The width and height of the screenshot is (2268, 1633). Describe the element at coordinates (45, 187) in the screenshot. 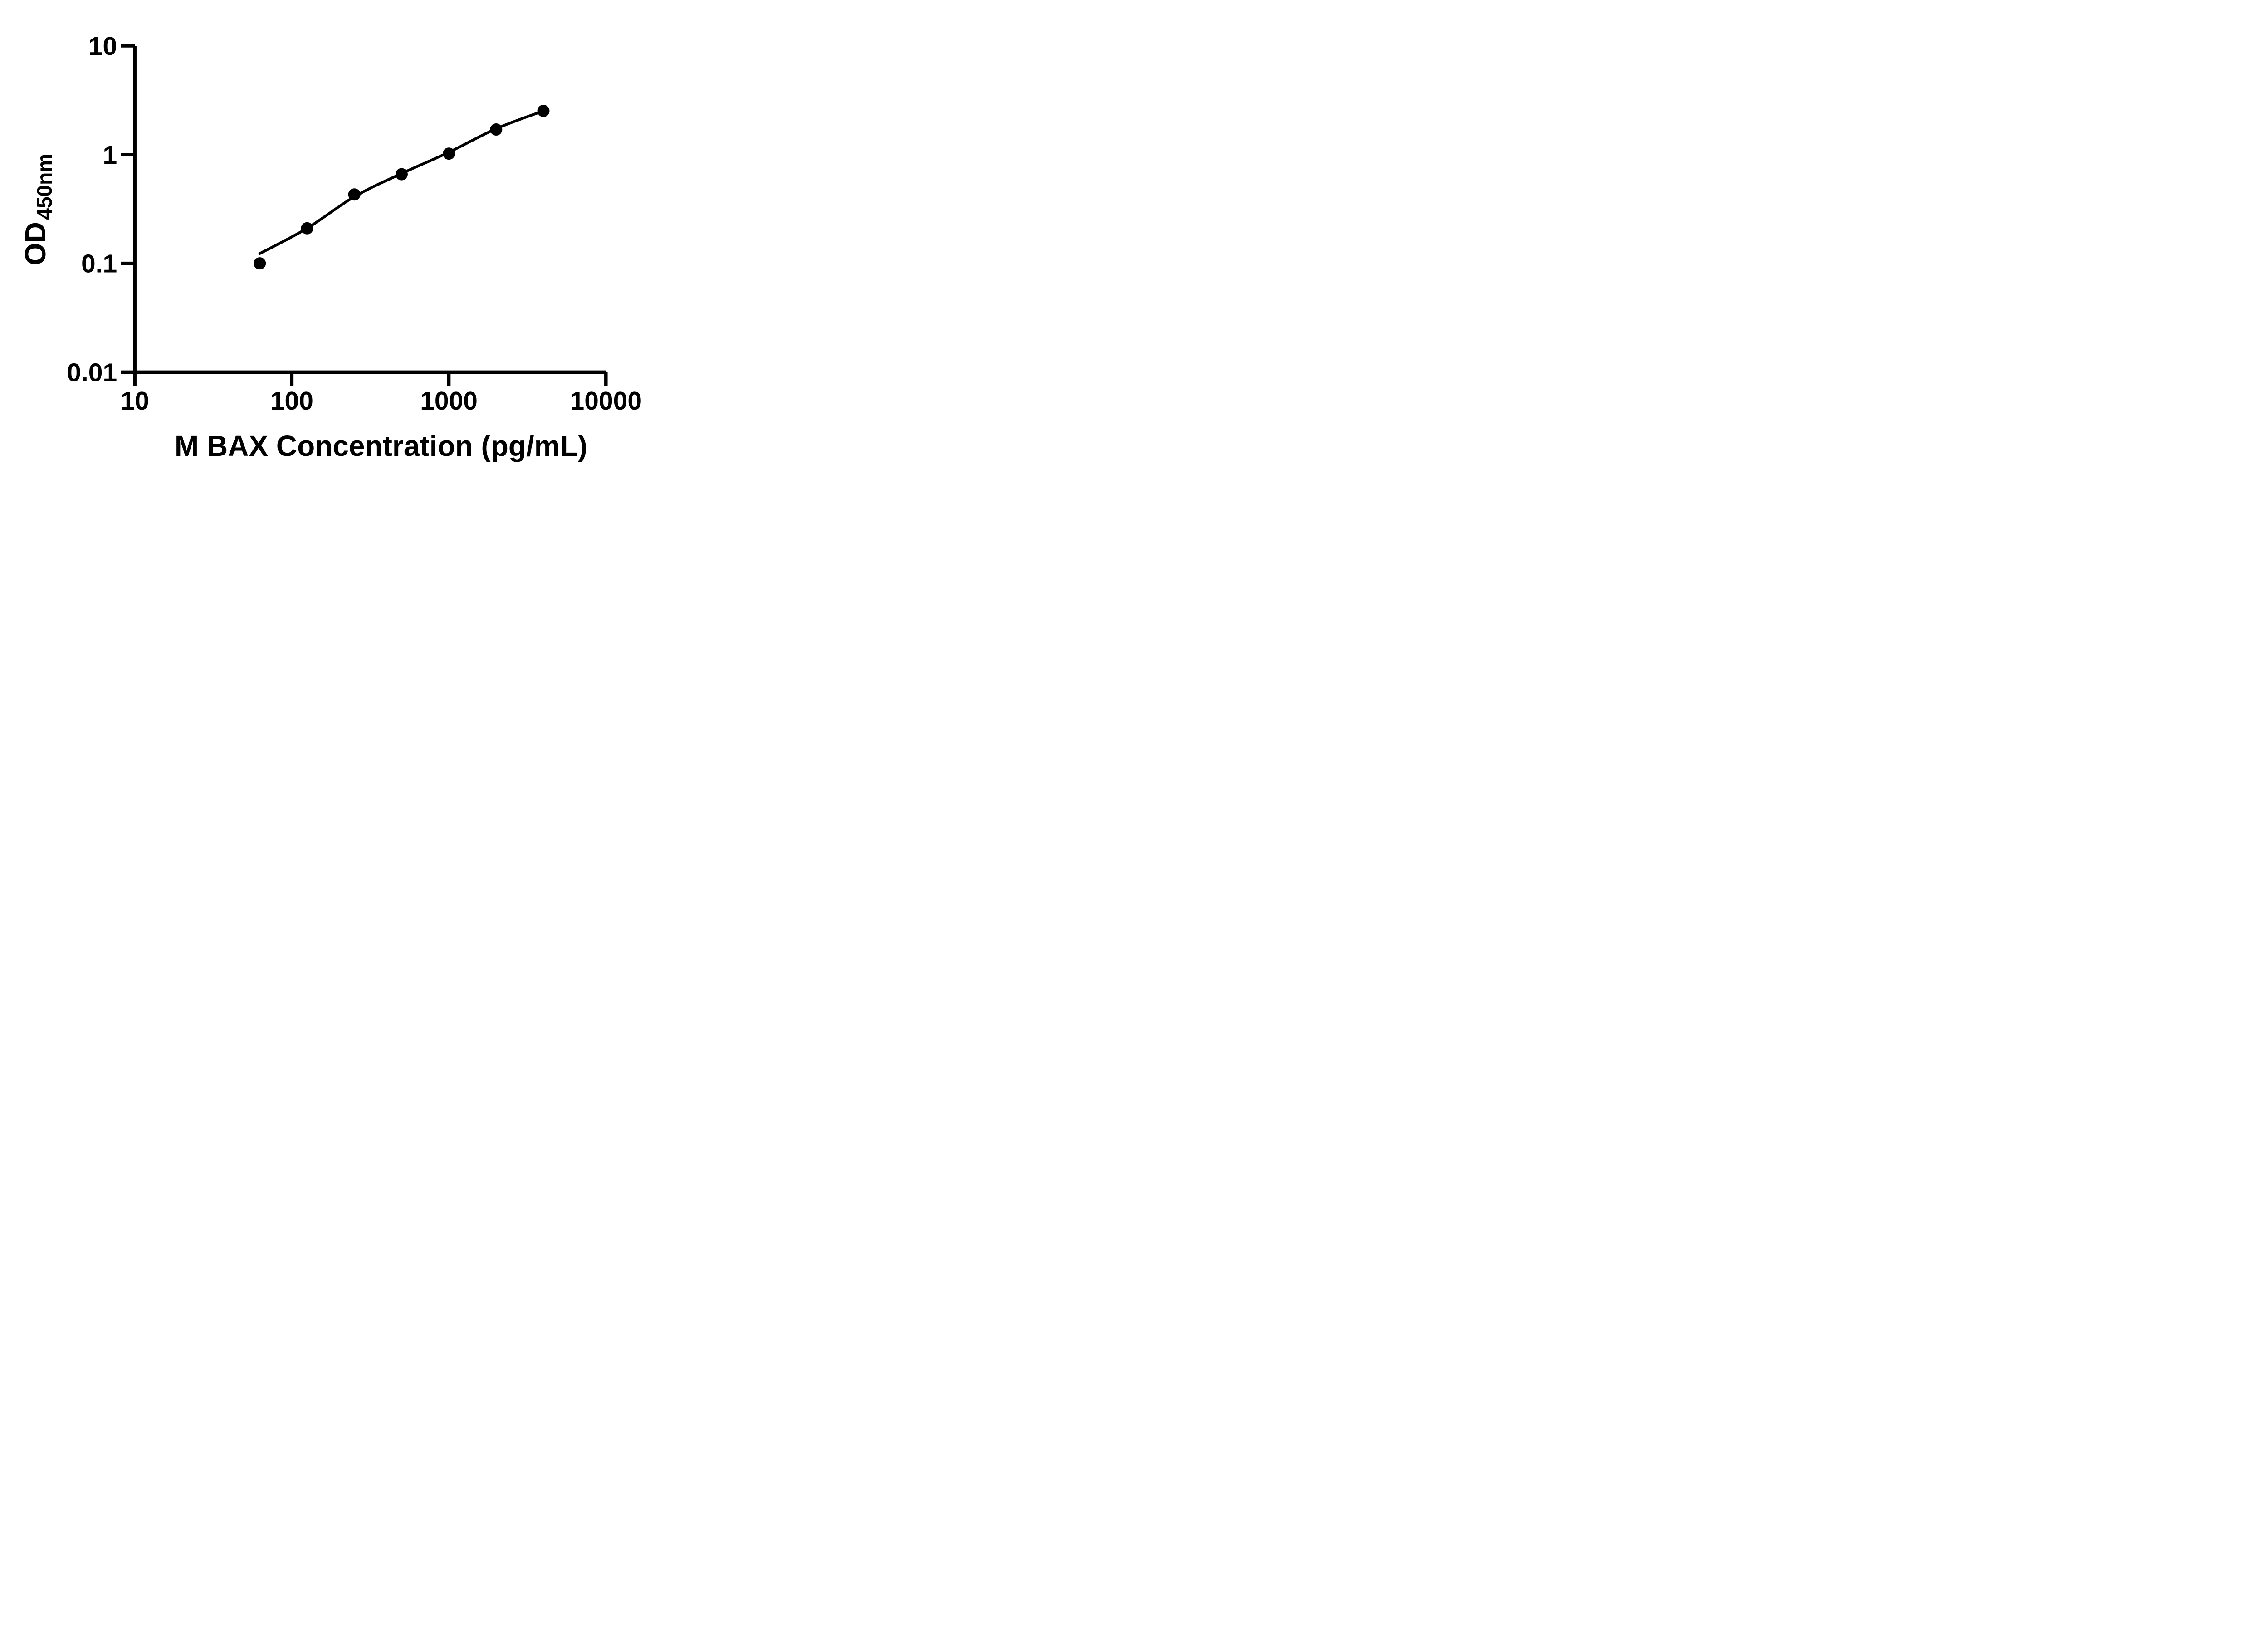

I see `y-axis-title-subscript: 450nm` at that location.